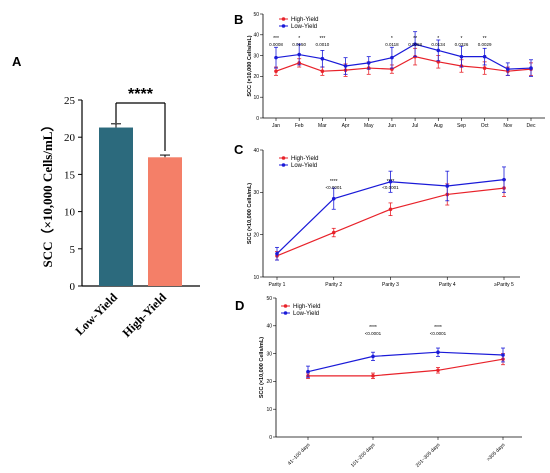 This screenshot has height=473, width=550. What do you see at coordinates (304, 27) in the screenshot?
I see `legend-label-b: Low-Yield` at bounding box center [304, 27].